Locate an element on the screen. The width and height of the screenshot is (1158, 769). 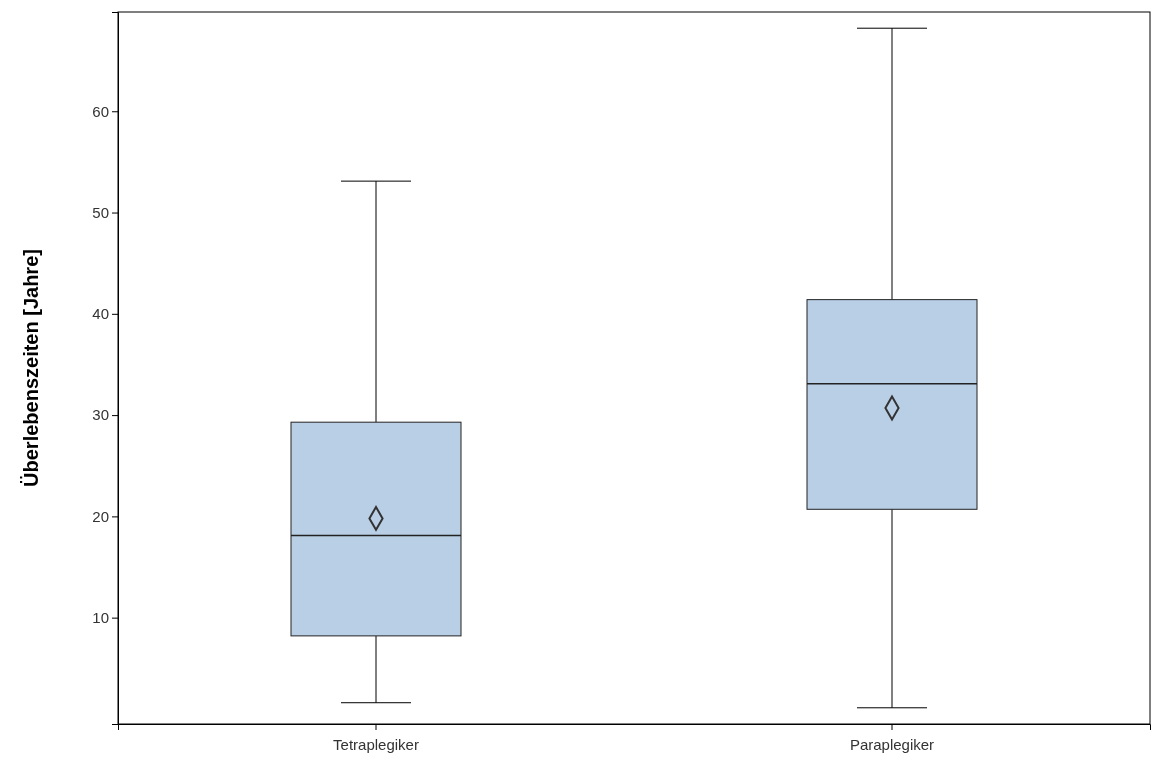
y-tick-label: 60 is located at coordinates (100, 111).